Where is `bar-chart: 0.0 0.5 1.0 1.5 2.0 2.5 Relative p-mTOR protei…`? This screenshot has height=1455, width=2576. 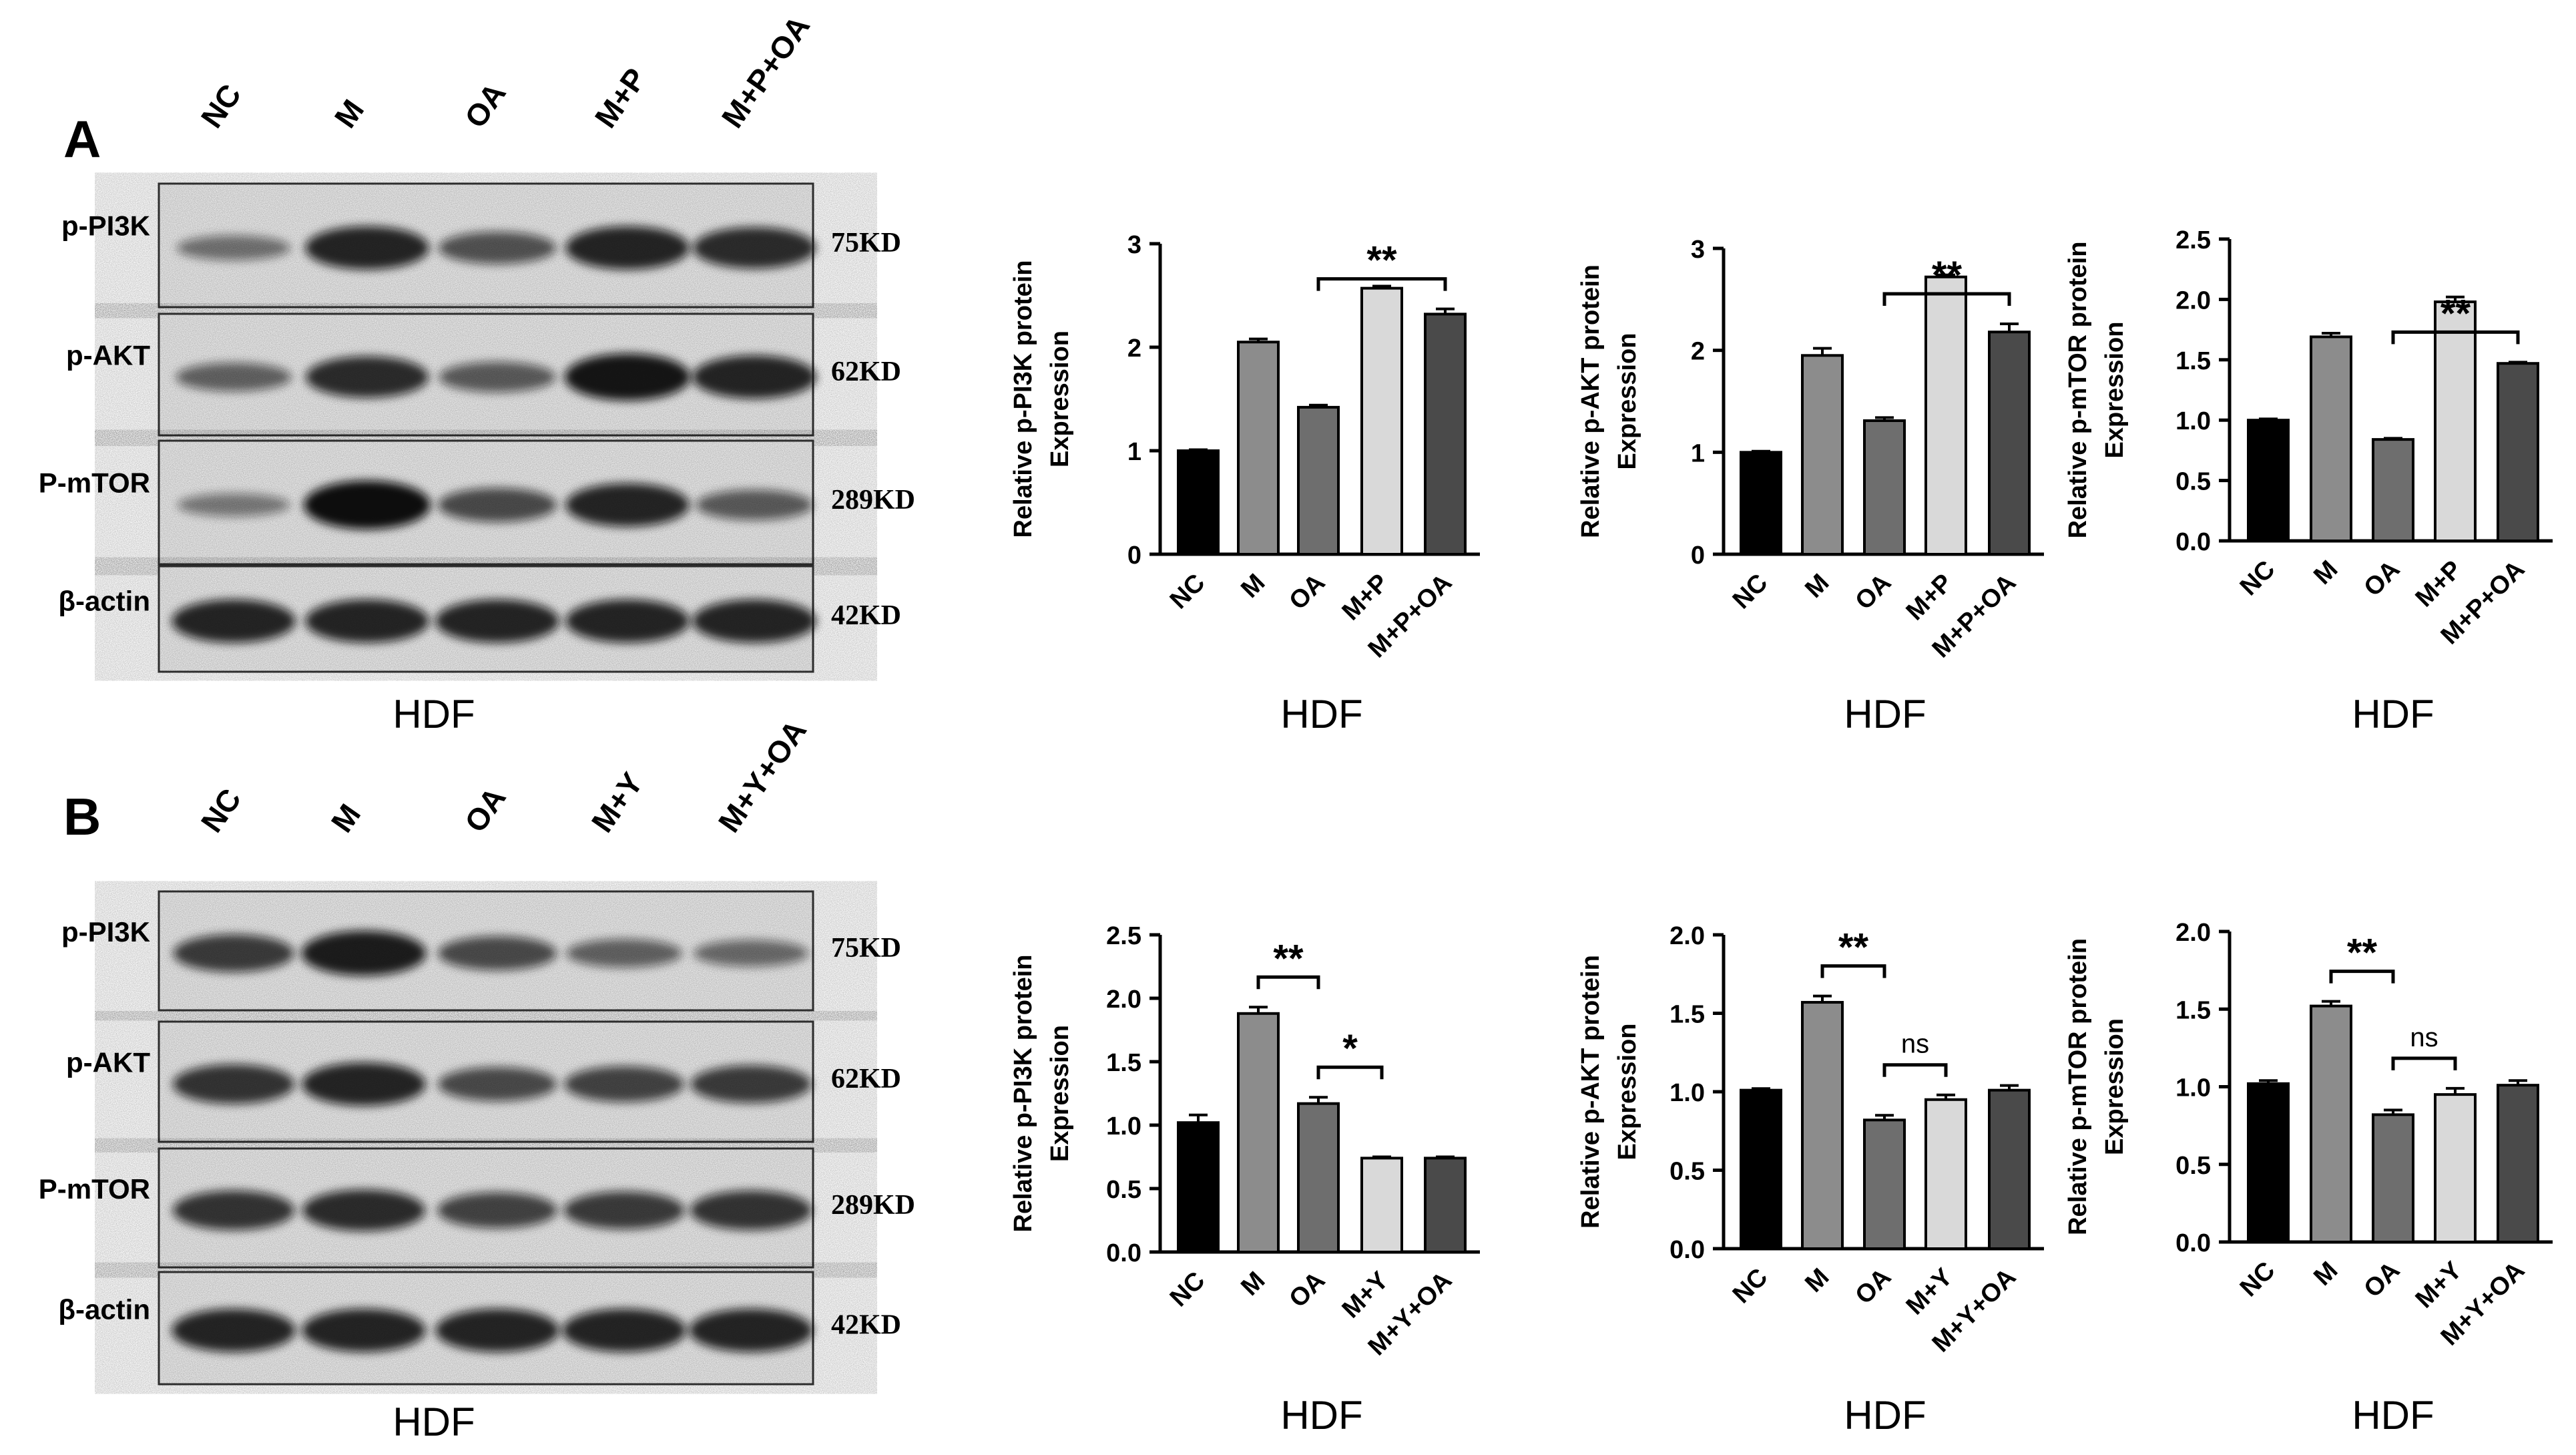
bar-chart: 0.0 0.5 1.0 1.5 2.0 2.5 Relative p-mTOR protei… is located at coordinates (2308, 481).